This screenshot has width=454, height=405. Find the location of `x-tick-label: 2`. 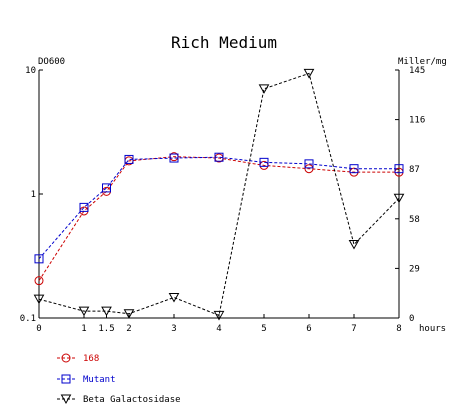

x-tick-label: 2 is located at coordinates (128, 329).